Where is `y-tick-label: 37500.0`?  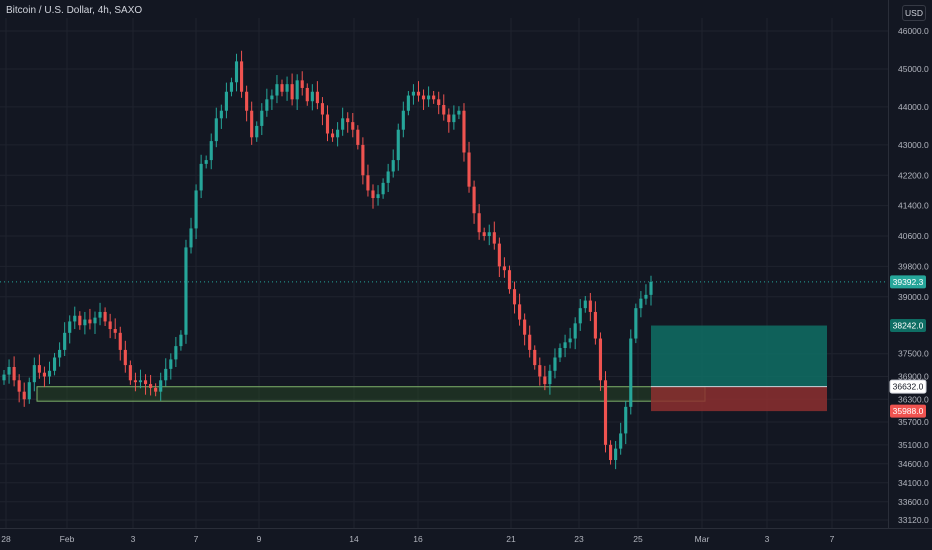 y-tick-label: 37500.0 is located at coordinates (913, 354).